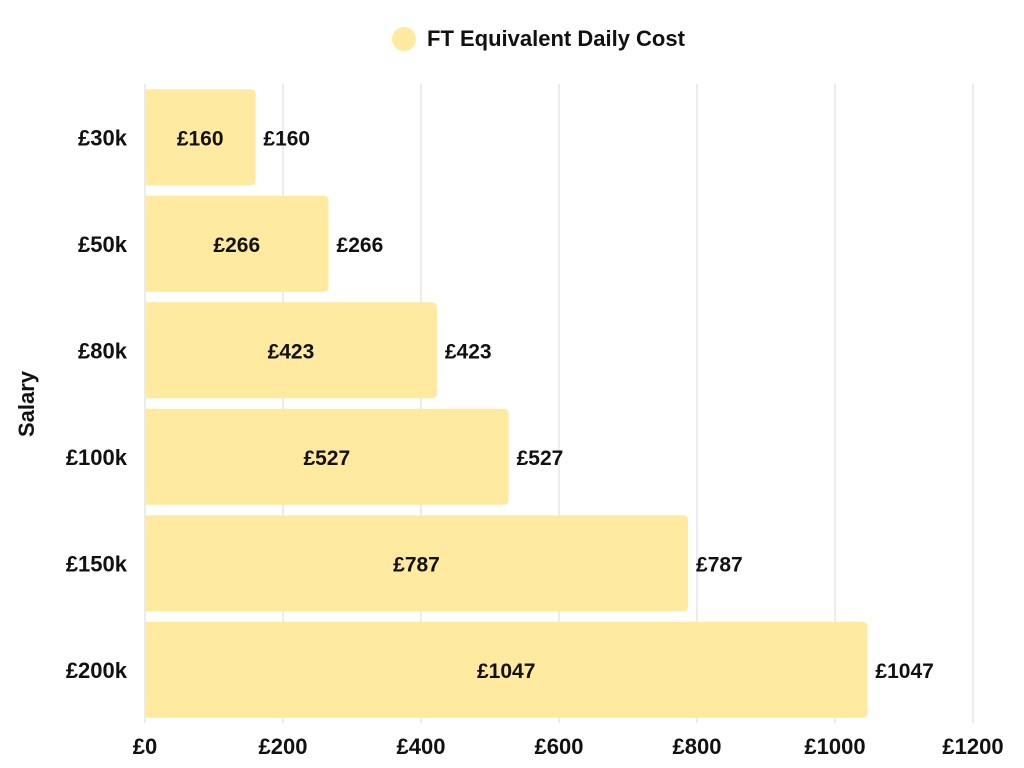 Image resolution: width=1024 pixels, height=768 pixels. Describe the element at coordinates (283, 746) in the screenshot. I see `x-tick-label: £200` at that location.